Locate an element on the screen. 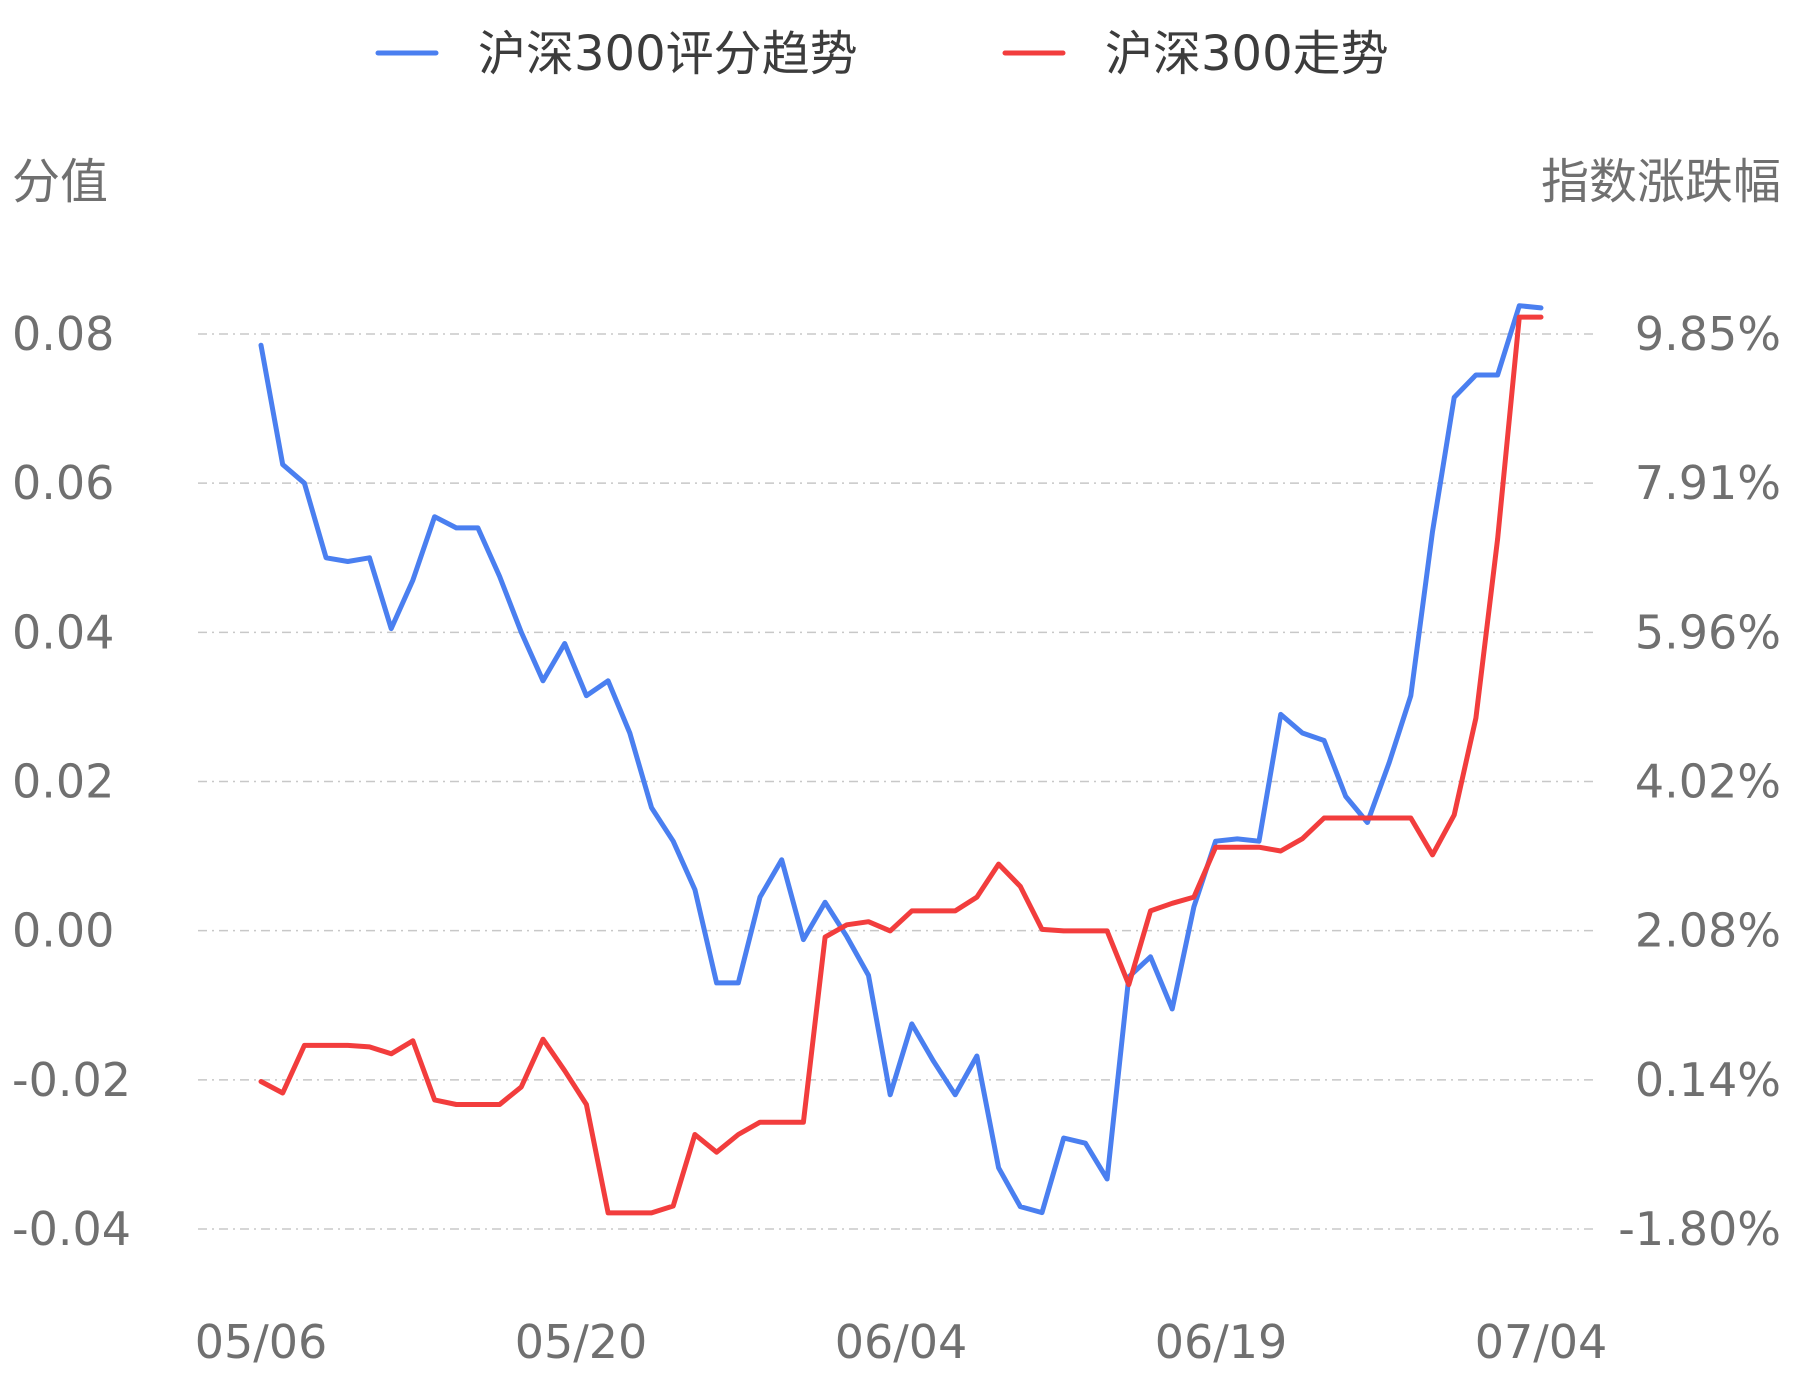 This screenshot has height=1380, width=1793. y-left-tick-label: 0.04 is located at coordinates (63, 632).